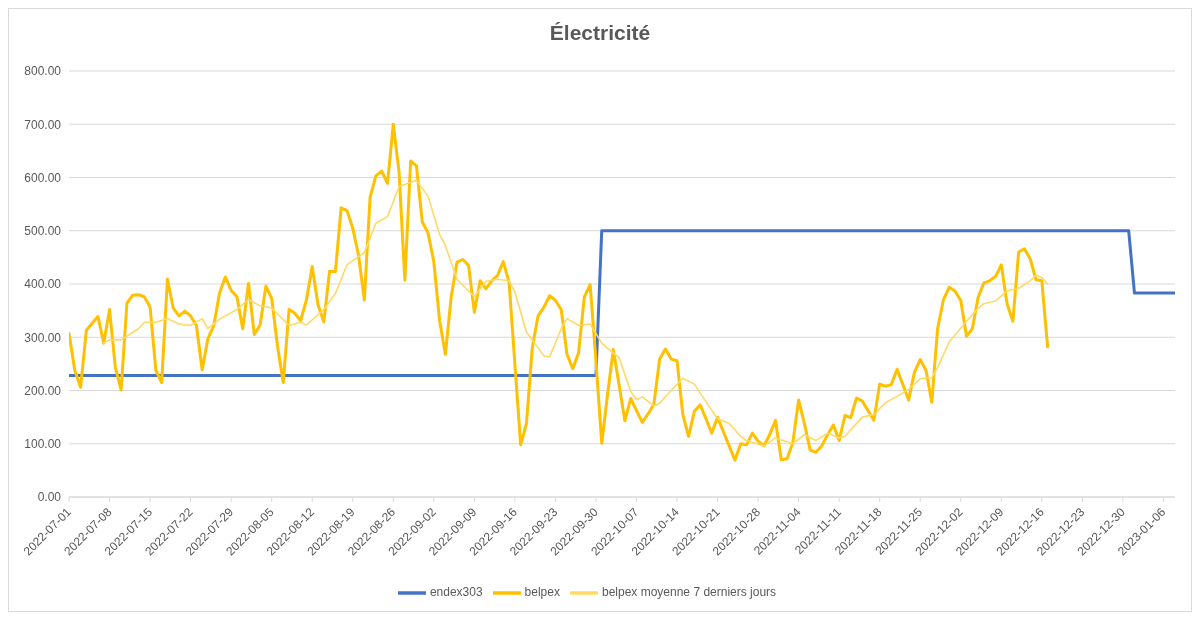 The width and height of the screenshot is (1200, 620). What do you see at coordinates (542, 592) in the screenshot?
I see `legend-label: belpex` at bounding box center [542, 592].